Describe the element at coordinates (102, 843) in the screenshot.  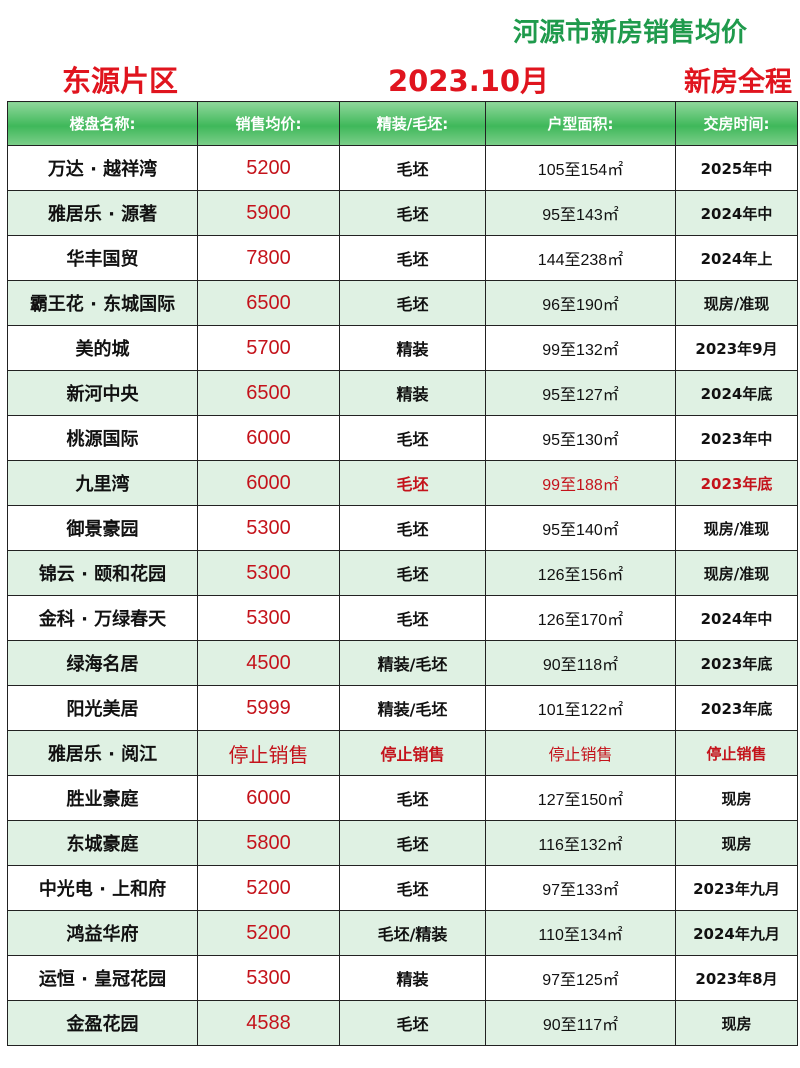
I see `cell-name: 东城豪庭` at that location.